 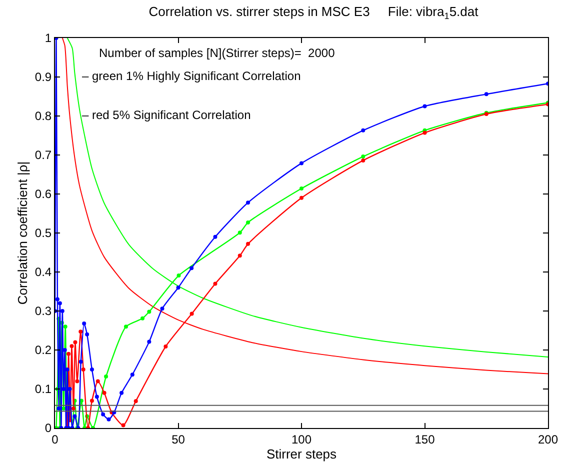 What do you see at coordinates (43, 116) in the screenshot?
I see `y-tick-label: 0.8` at bounding box center [43, 116].